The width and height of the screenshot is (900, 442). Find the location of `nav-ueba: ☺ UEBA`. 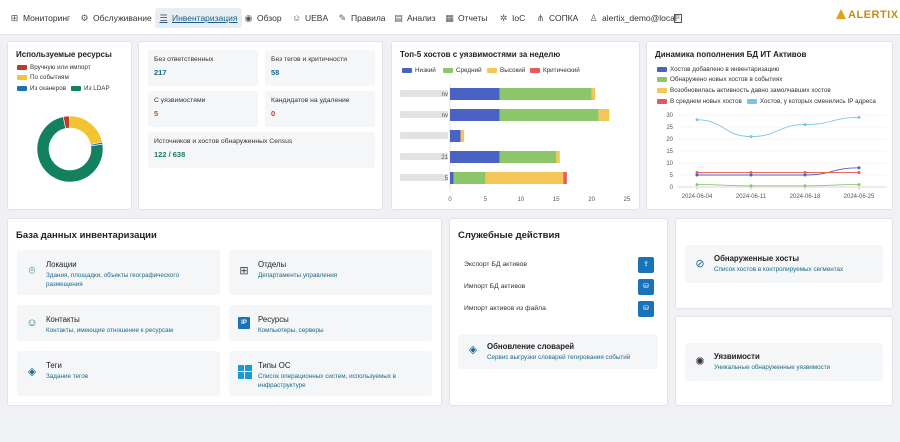

nav-ueba: ☺ UEBA is located at coordinates (310, 17).